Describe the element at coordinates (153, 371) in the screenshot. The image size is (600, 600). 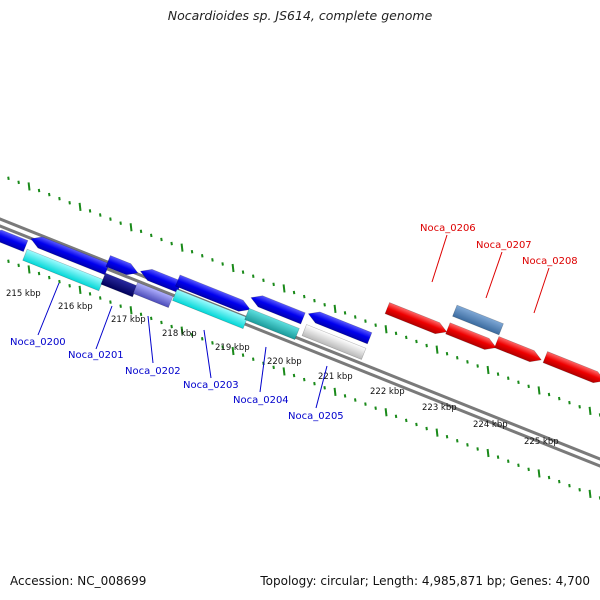
I see `gene-label-noca-0202: Noca_0202` at that location.